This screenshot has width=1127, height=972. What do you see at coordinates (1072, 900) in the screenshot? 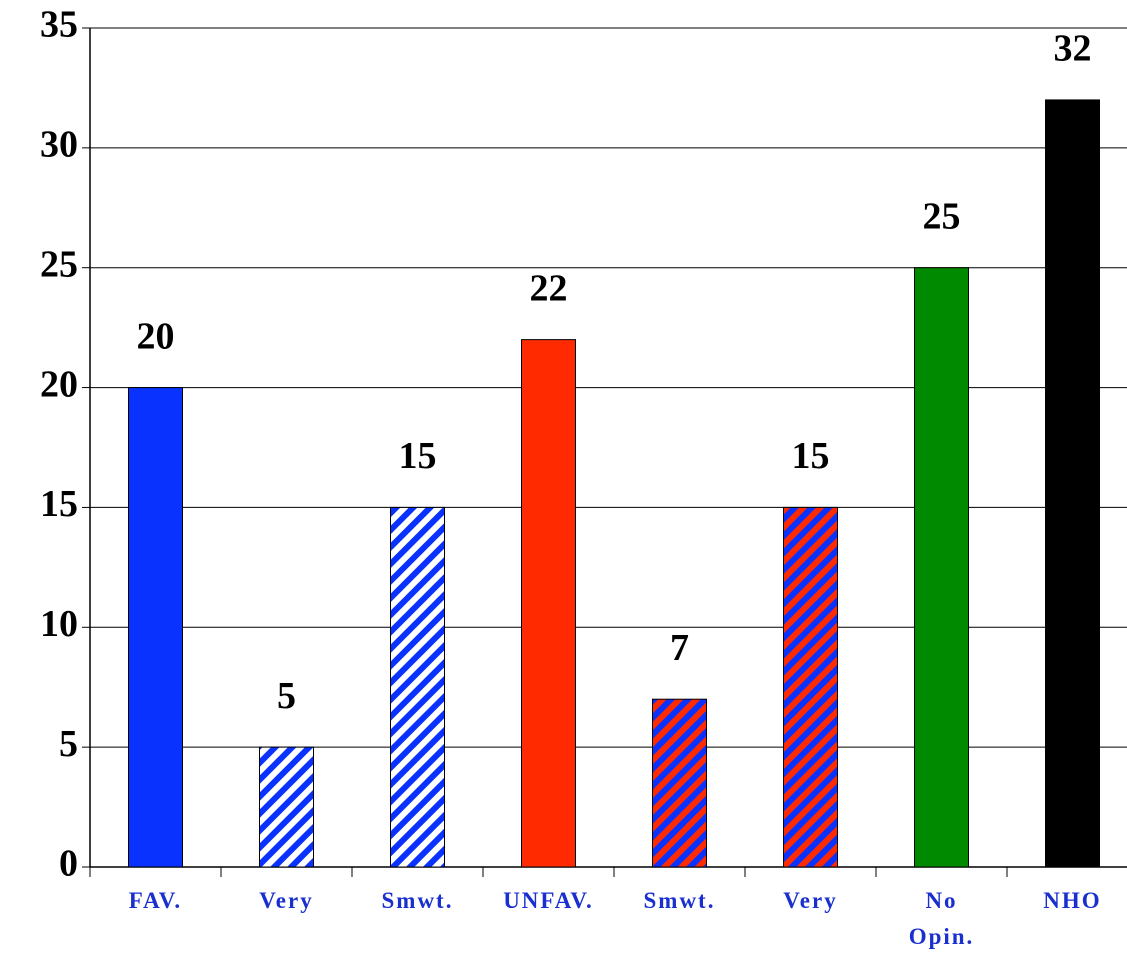
I see `x-tick-label: NHO` at bounding box center [1072, 900].